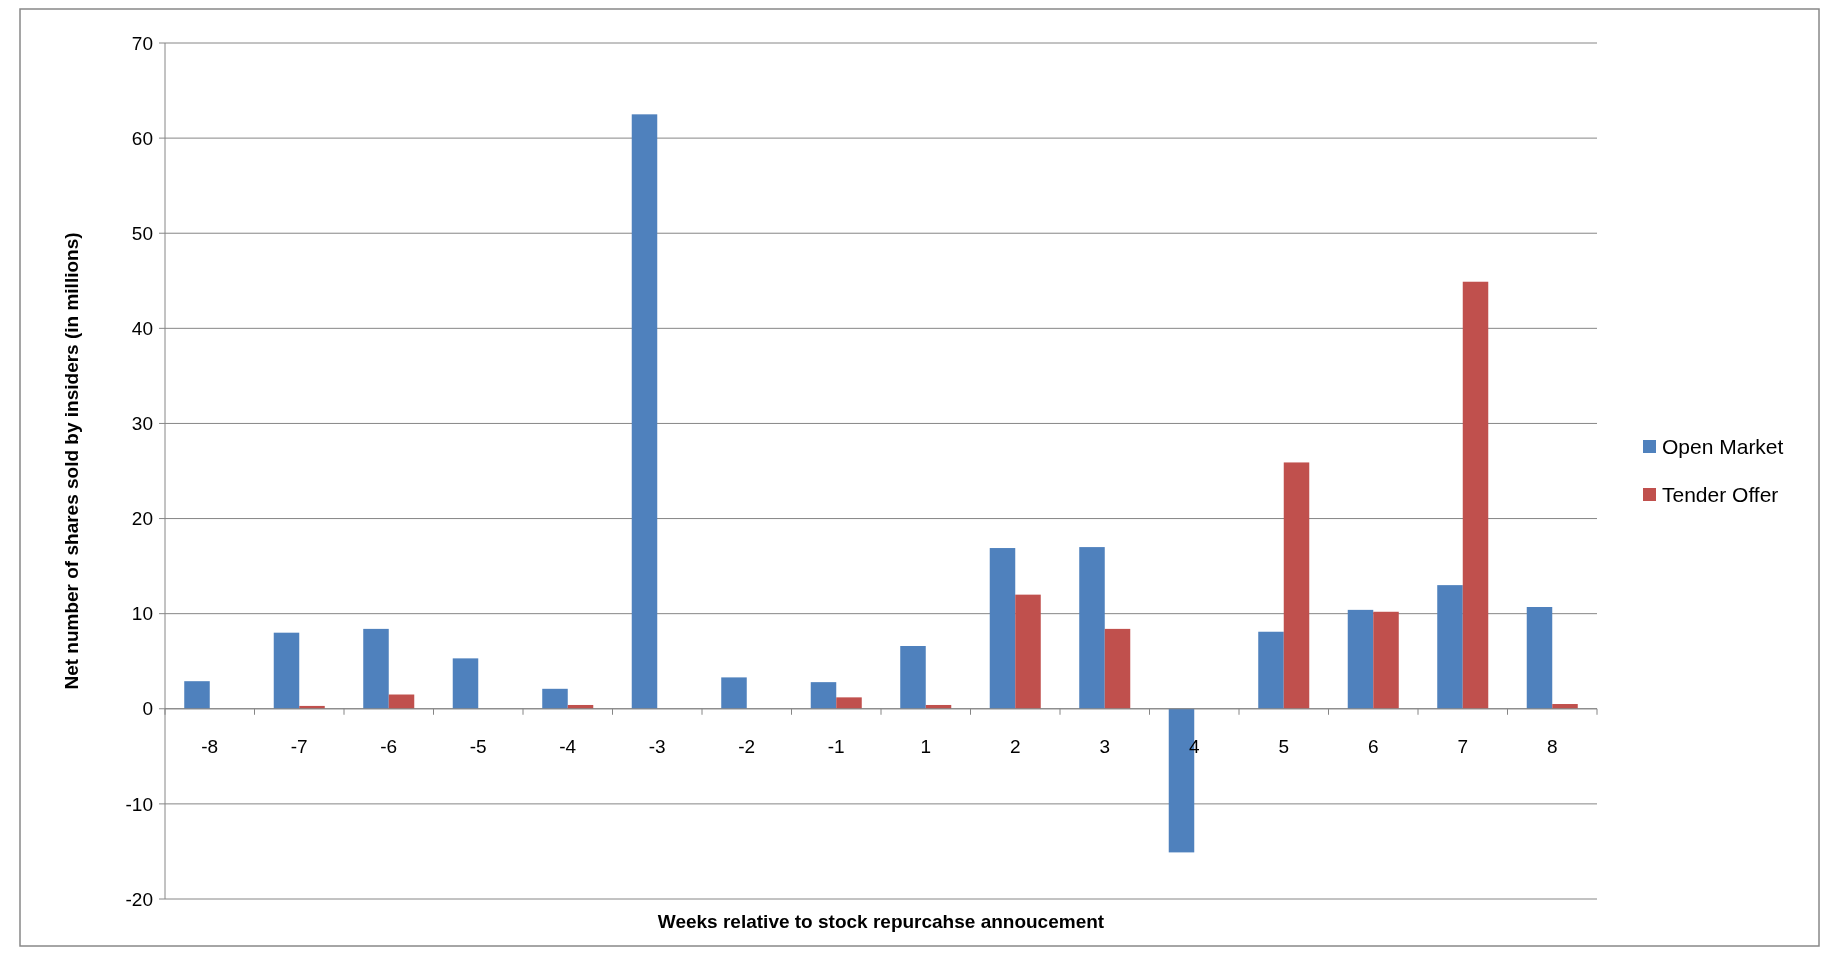 Image resolution: width=1829 pixels, height=957 pixels. Describe the element at coordinates (142, 138) in the screenshot. I see `y-tick-label: 60` at that location.